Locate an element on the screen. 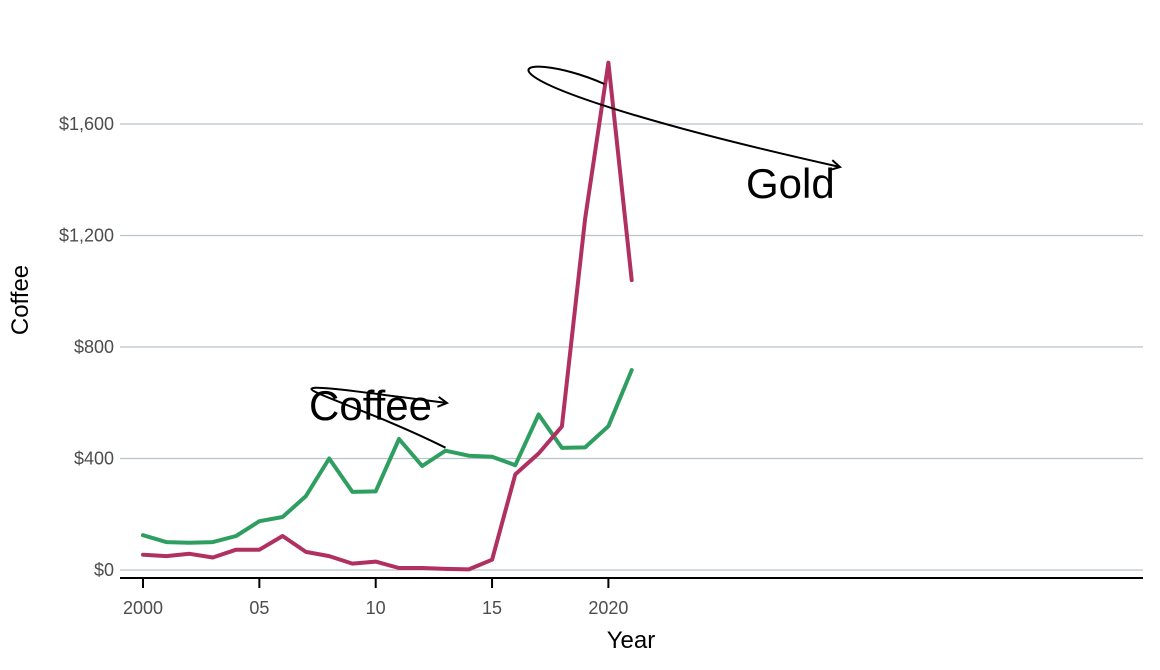 The image size is (1160, 670). x-axis-tick-labels: 2000 05 10 15 2020 is located at coordinates (375, 608).